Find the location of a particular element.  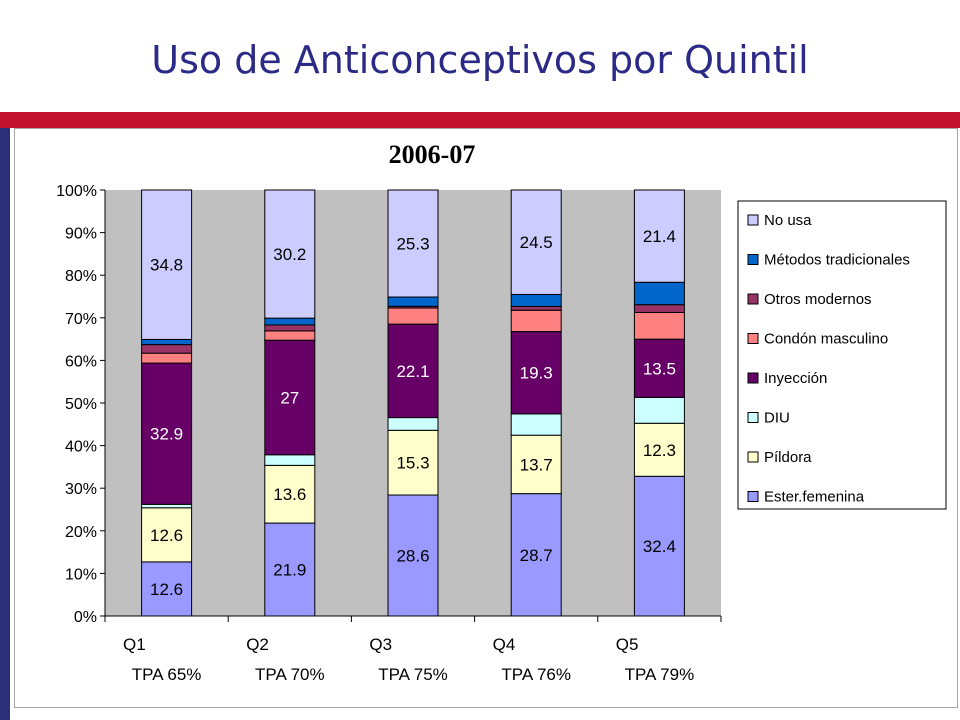

y-tick-label: 60% is located at coordinates (81, 361).